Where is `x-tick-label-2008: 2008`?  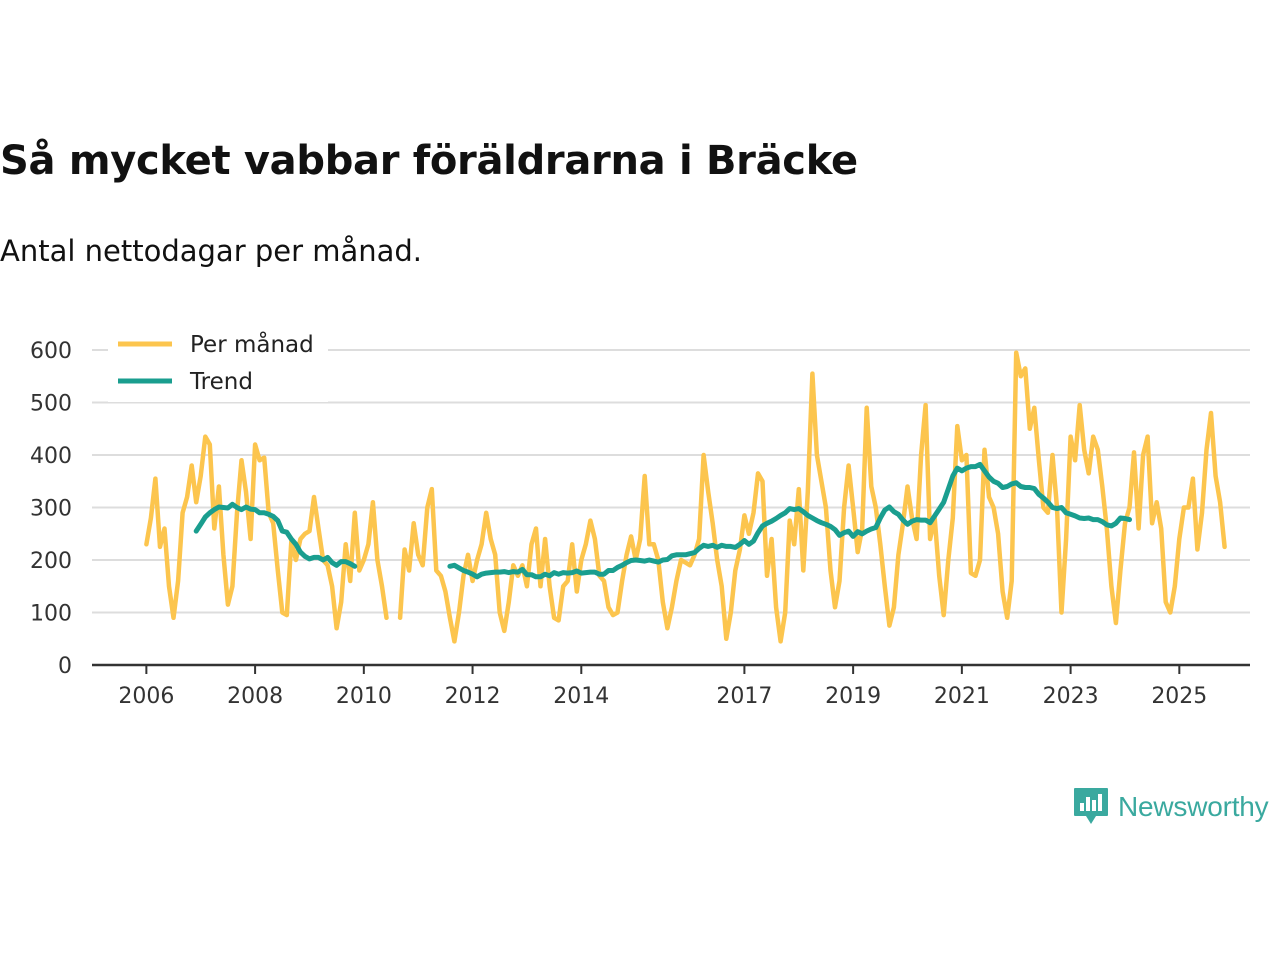 x-tick-label-2008: 2008 is located at coordinates (255, 696).